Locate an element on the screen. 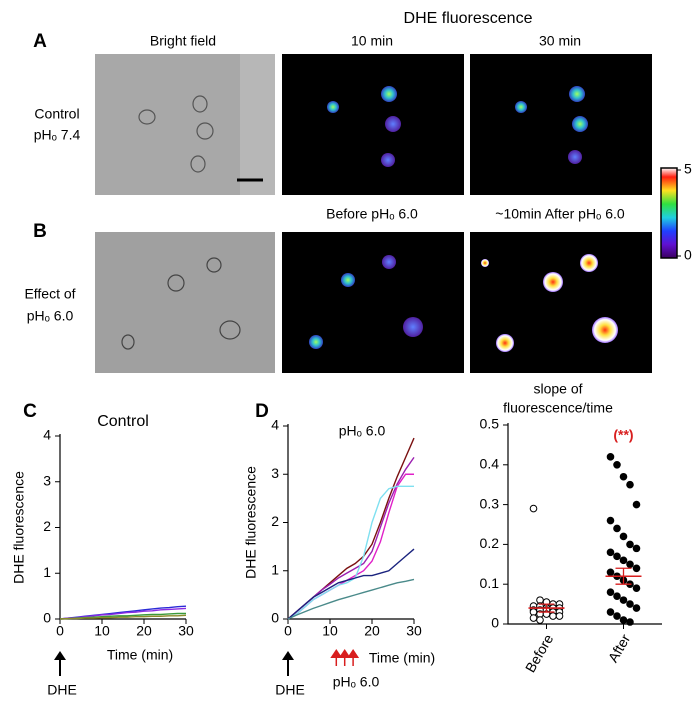  panel-label: B is located at coordinates (40, 231).